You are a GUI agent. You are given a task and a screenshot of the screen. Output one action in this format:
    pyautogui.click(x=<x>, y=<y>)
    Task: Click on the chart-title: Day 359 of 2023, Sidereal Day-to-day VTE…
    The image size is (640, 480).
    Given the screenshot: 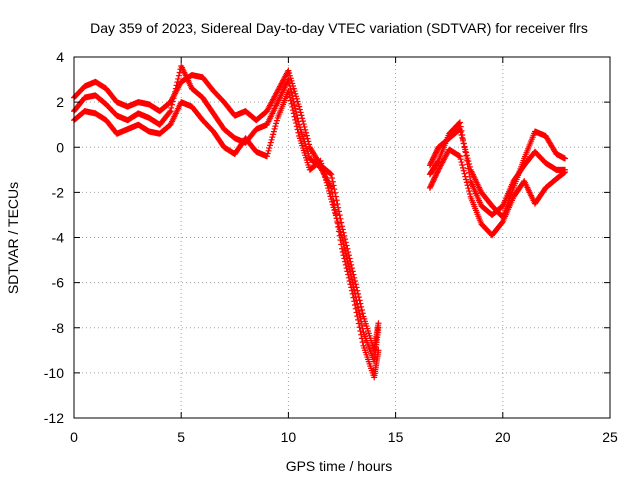 What is the action you would take?
    pyautogui.click(x=339, y=28)
    